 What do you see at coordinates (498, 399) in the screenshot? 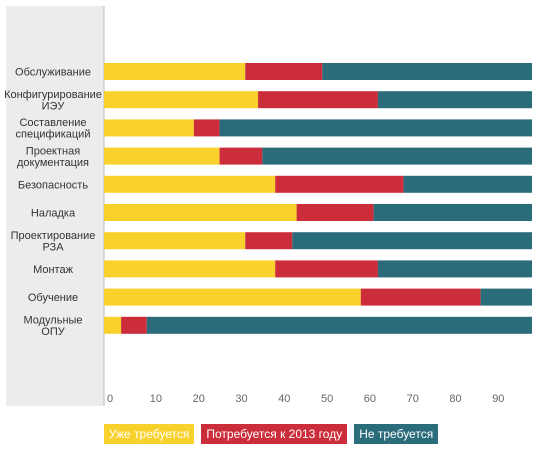
I see `x-tick-label-10: 90` at bounding box center [498, 399].